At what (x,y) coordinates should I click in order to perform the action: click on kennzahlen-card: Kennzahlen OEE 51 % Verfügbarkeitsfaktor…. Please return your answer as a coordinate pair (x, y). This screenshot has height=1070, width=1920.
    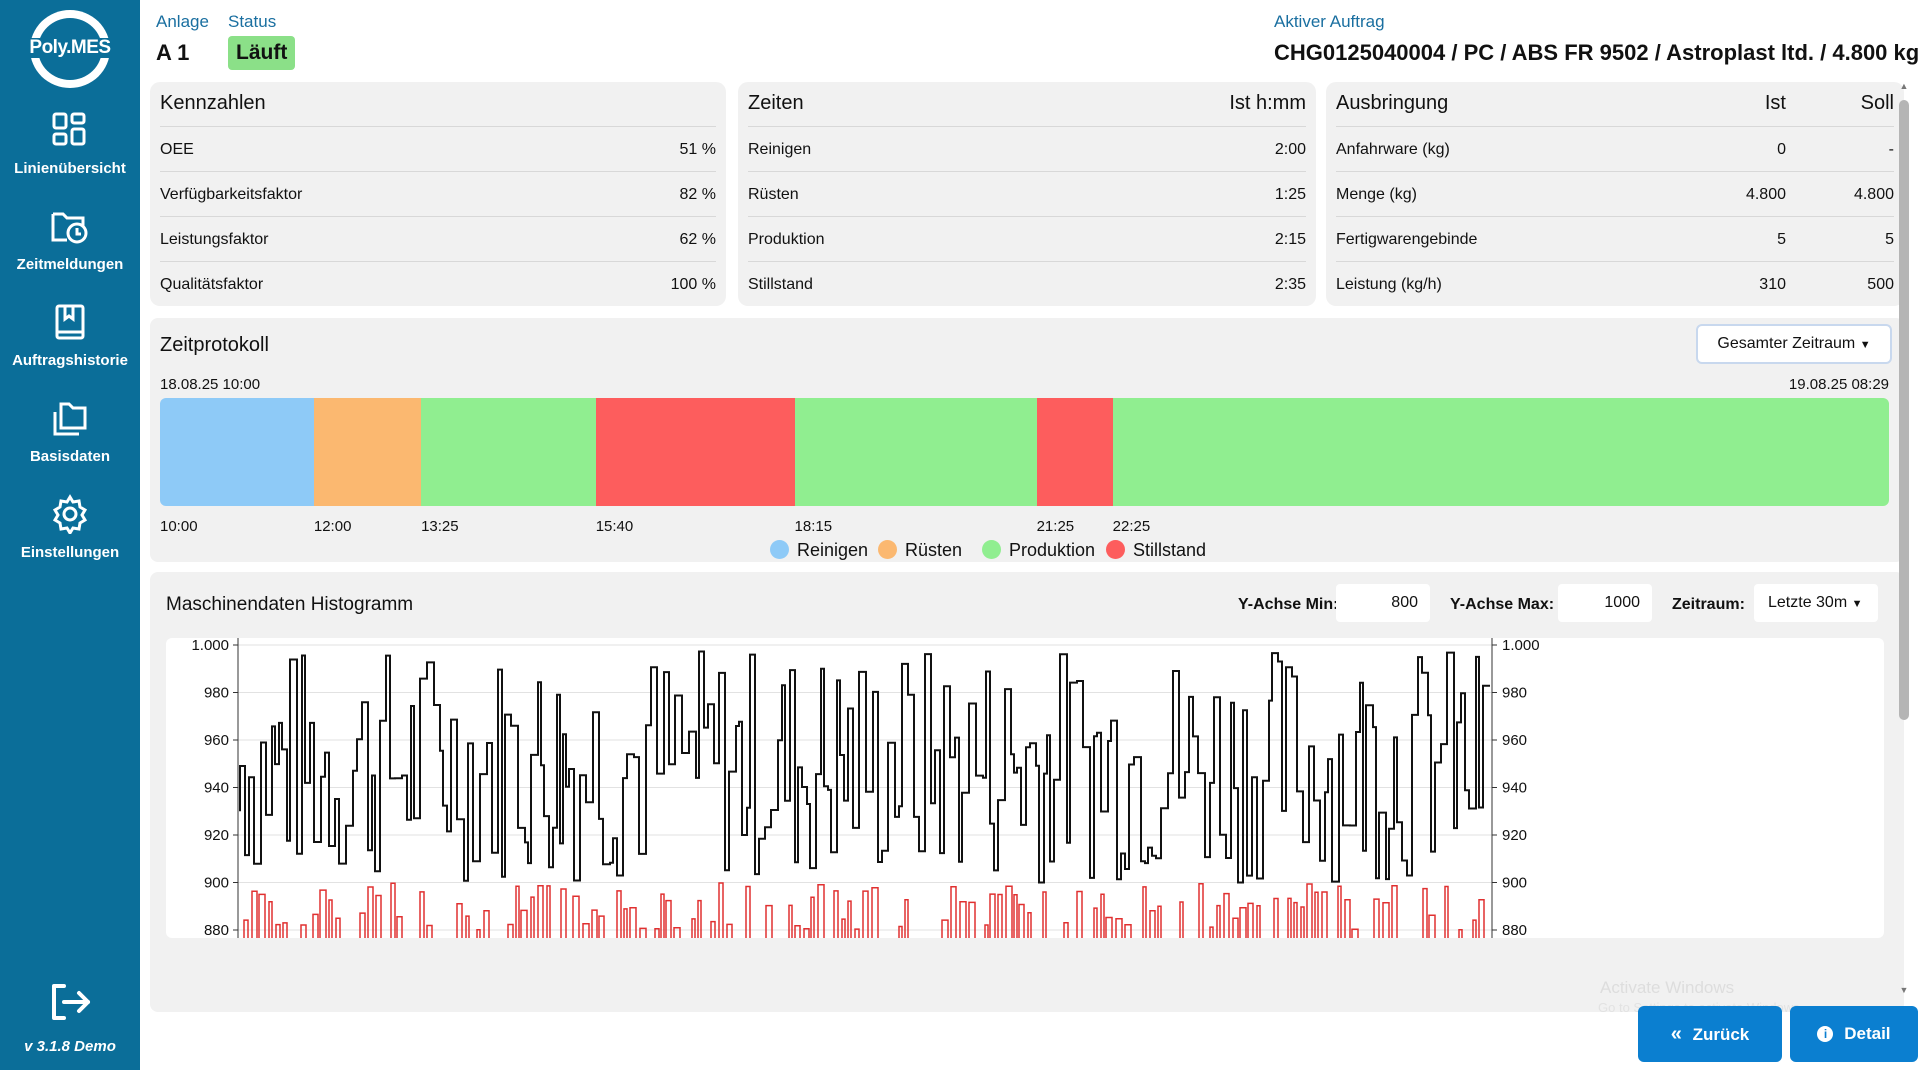
    Looking at the image, I should click on (438, 194).